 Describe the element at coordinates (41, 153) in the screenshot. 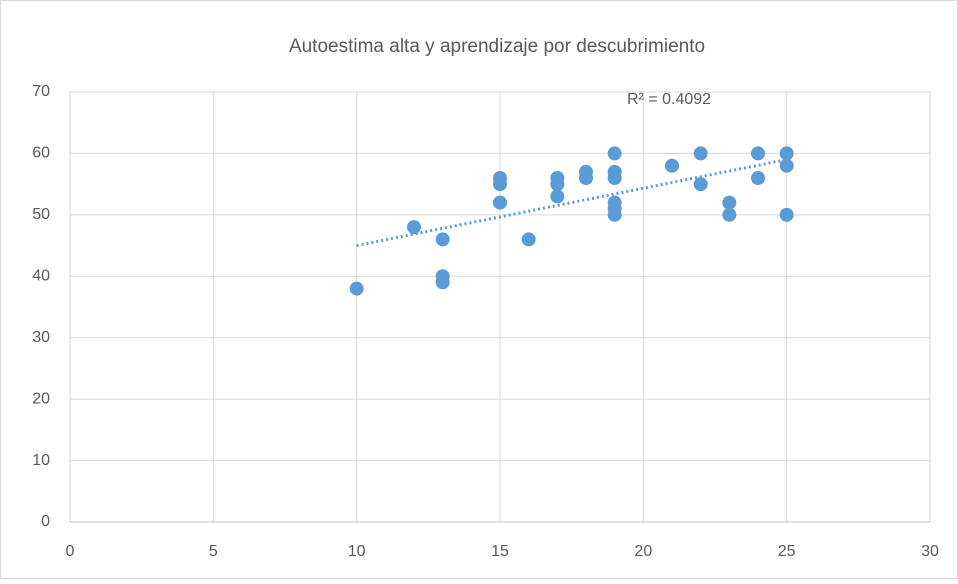

I see `y-tick-label: 60` at that location.